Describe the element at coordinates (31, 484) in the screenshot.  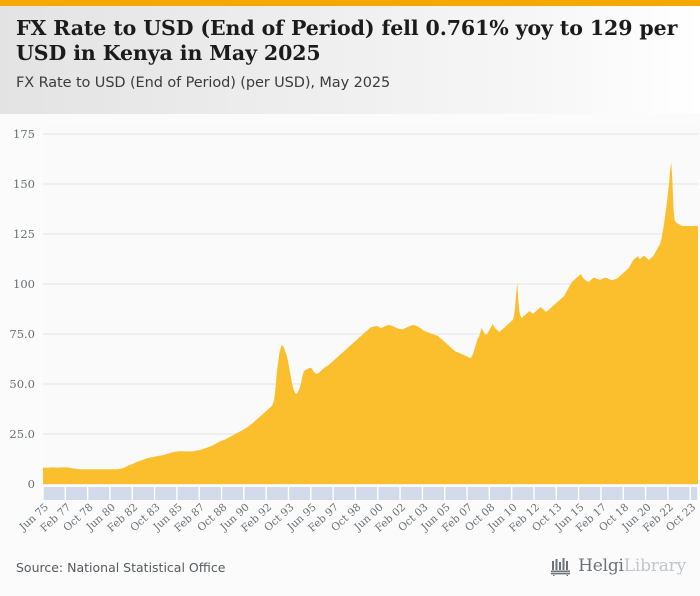
I see `svg-text: 0` at that location.